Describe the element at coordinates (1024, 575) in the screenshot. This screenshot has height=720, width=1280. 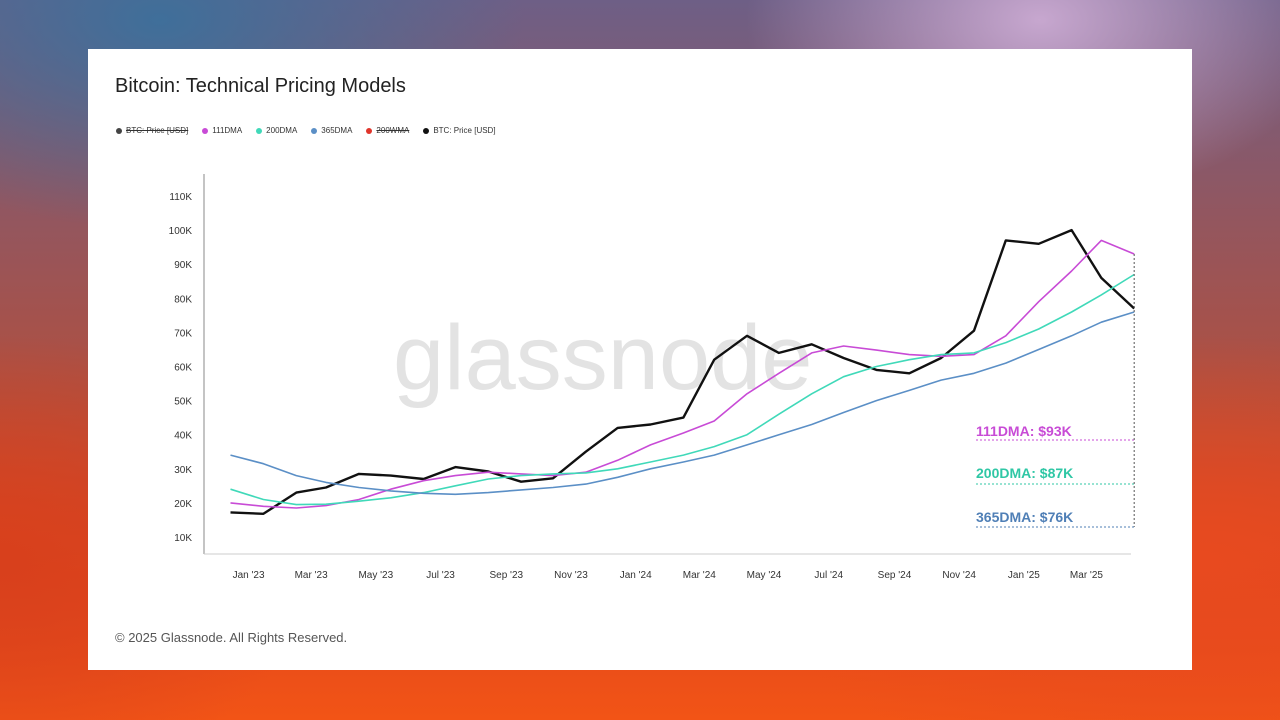
I see `x-tick-label: Jan '25` at that location.